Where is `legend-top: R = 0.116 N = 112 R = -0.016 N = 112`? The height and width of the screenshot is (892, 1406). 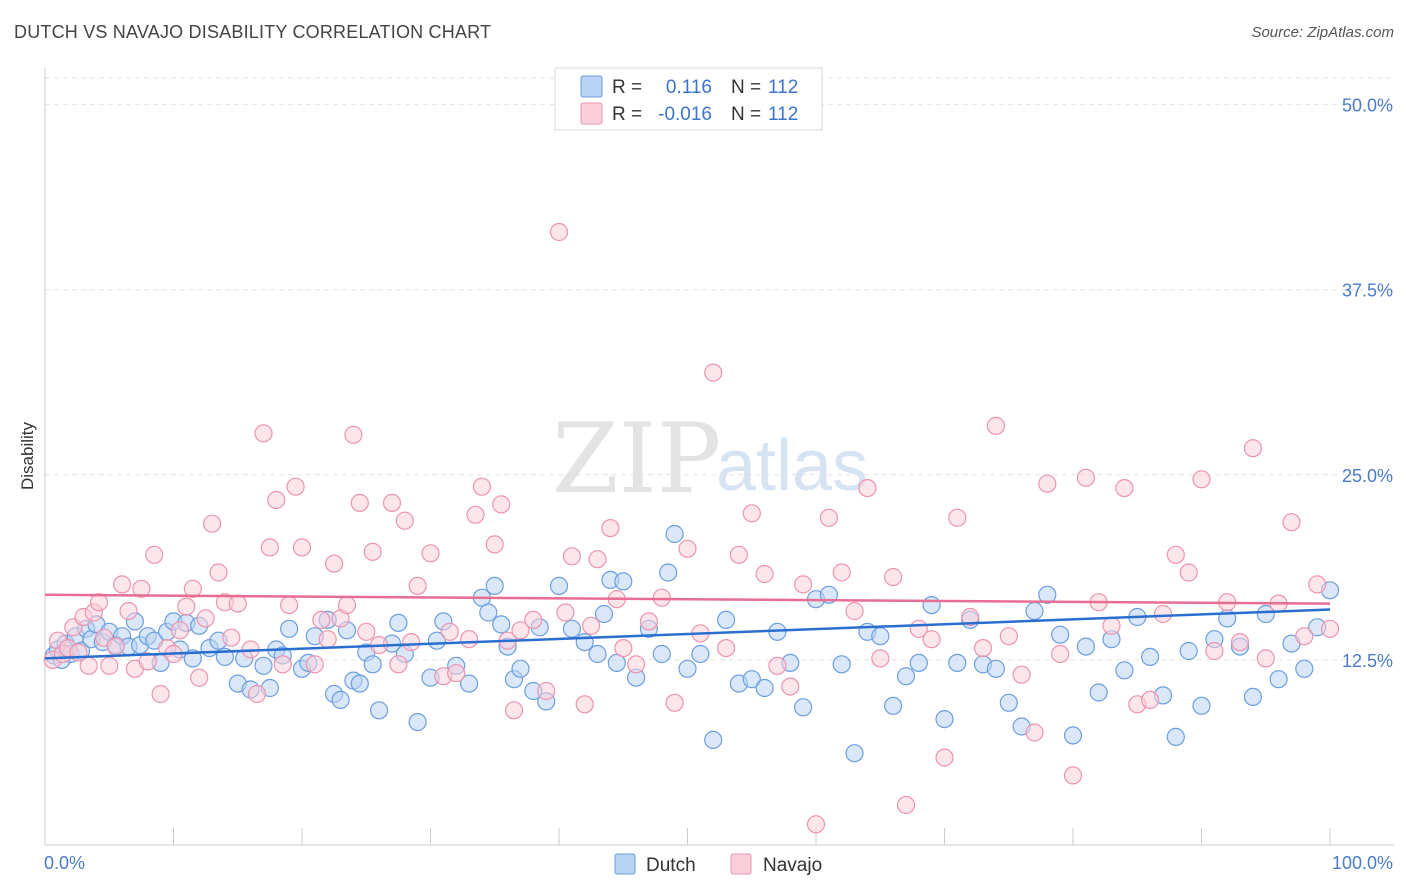 legend-top: R = 0.116 N = 112 R = -0.016 N = 112 is located at coordinates (688, 99).